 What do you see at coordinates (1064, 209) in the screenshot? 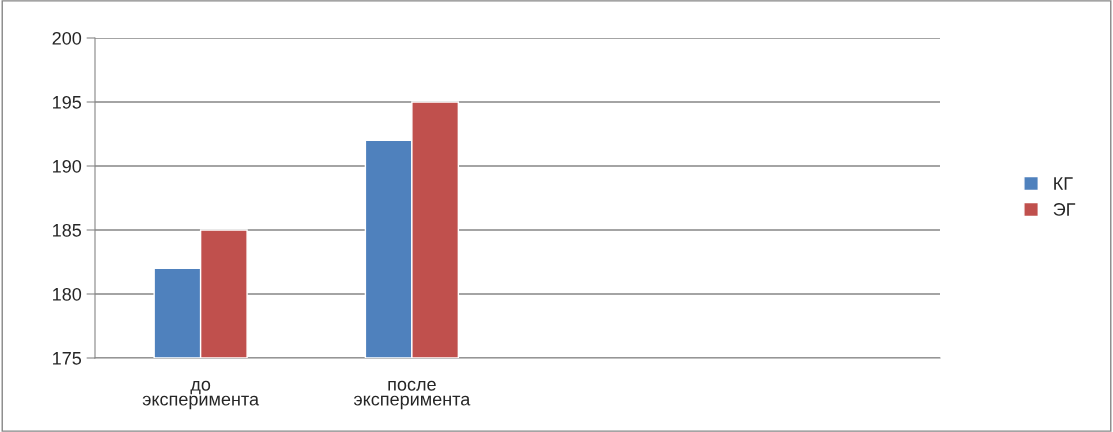
I see `legend-label: ЭГ` at bounding box center [1064, 209].